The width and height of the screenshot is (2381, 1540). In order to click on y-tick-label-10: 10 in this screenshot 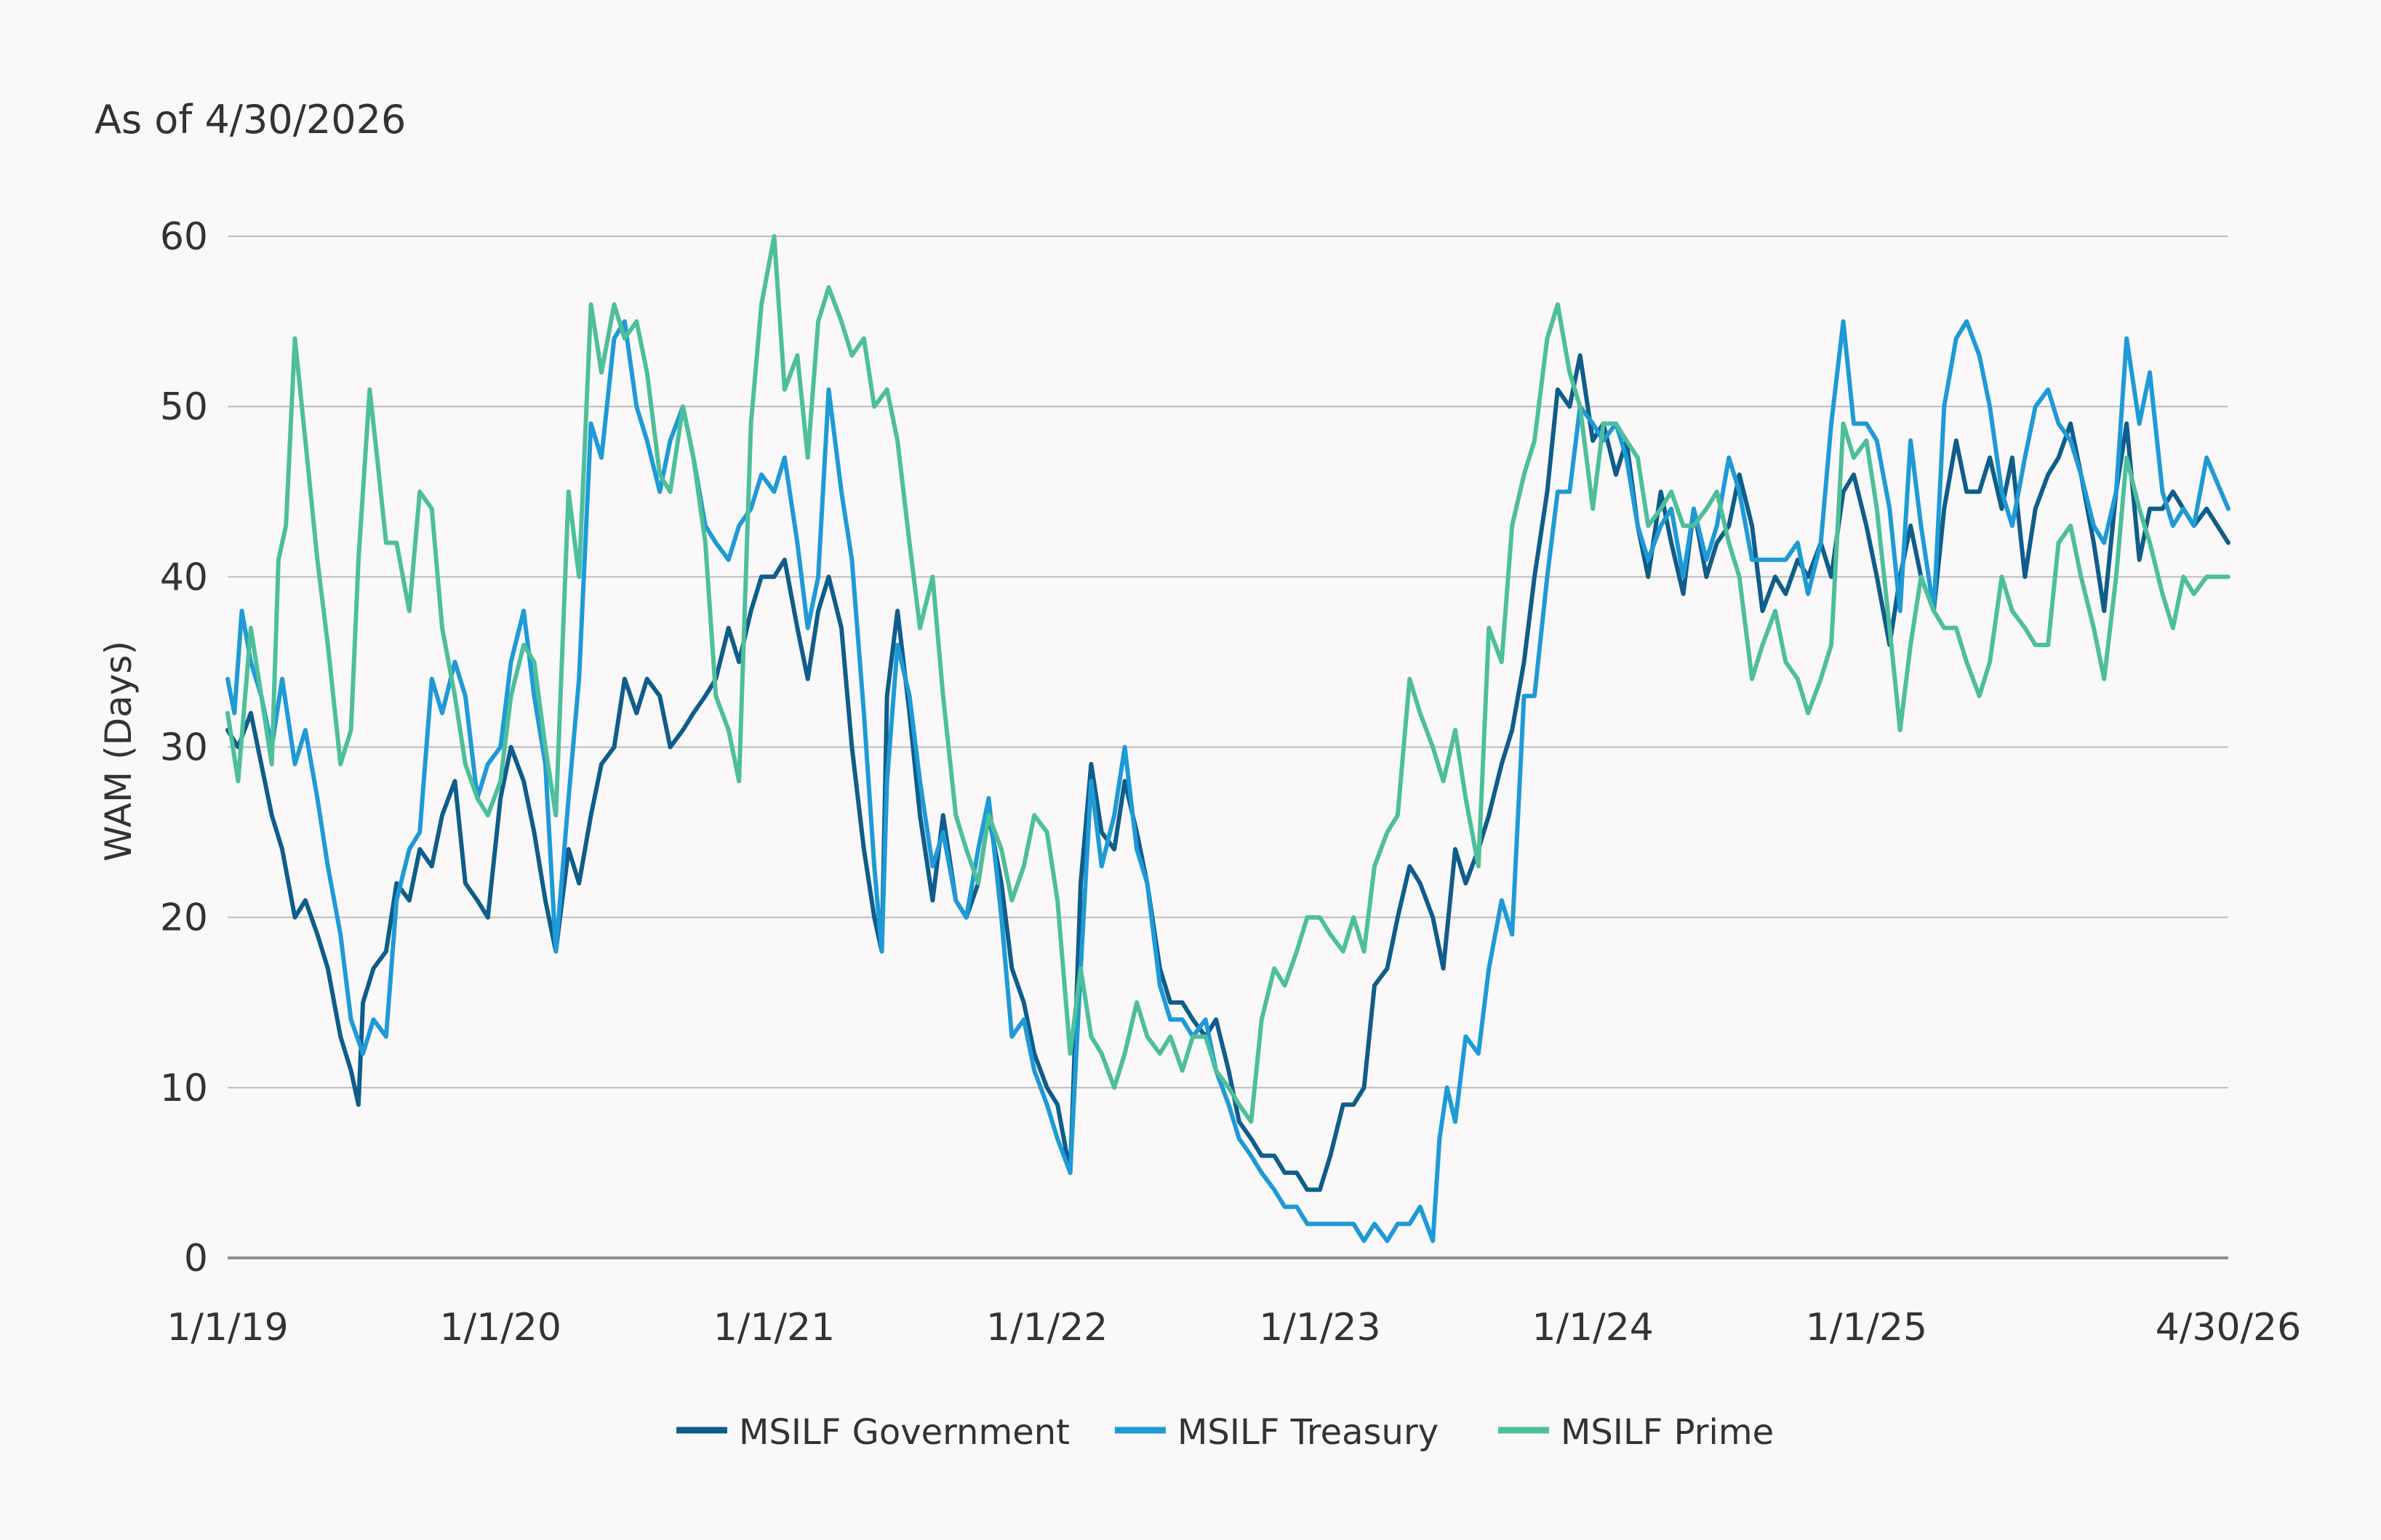, I will do `click(184, 1088)`.